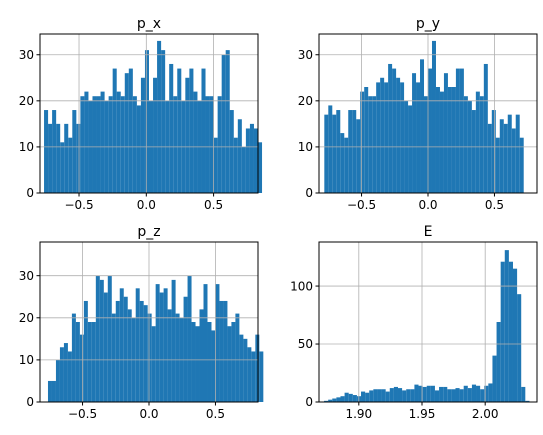 The image size is (543, 435). What do you see at coordinates (305, 344) in the screenshot?
I see `y-tick-label: 50` at bounding box center [305, 344].